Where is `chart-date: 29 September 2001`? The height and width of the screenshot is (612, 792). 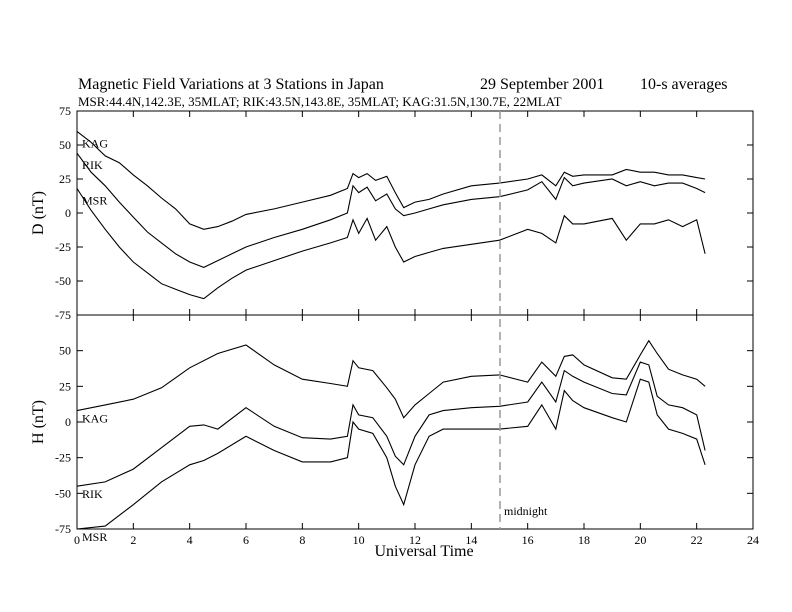
chart-date: 29 September 2001 is located at coordinates (542, 84).